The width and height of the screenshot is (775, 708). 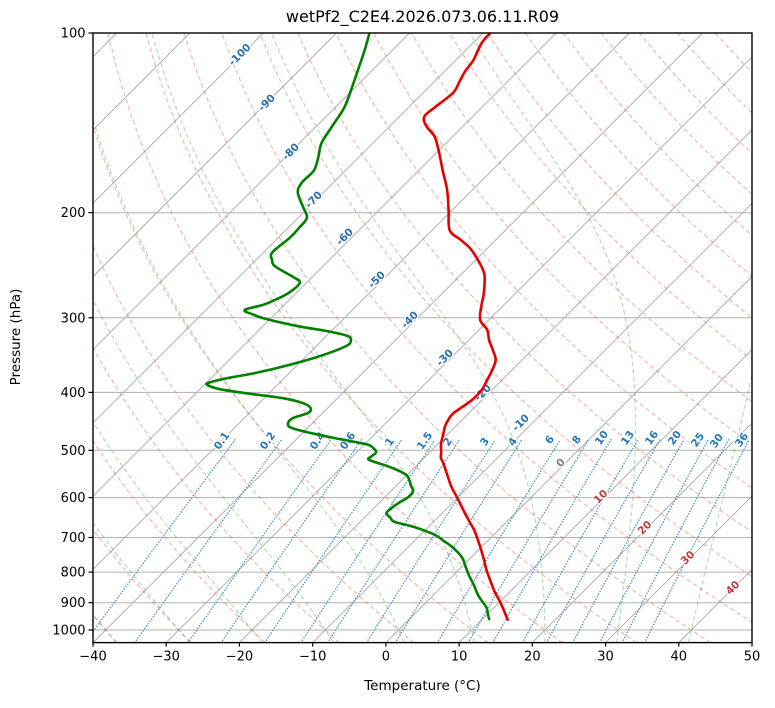 What do you see at coordinates (68, 631) in the screenshot?
I see `y-tick-label: 1000` at bounding box center [68, 631].